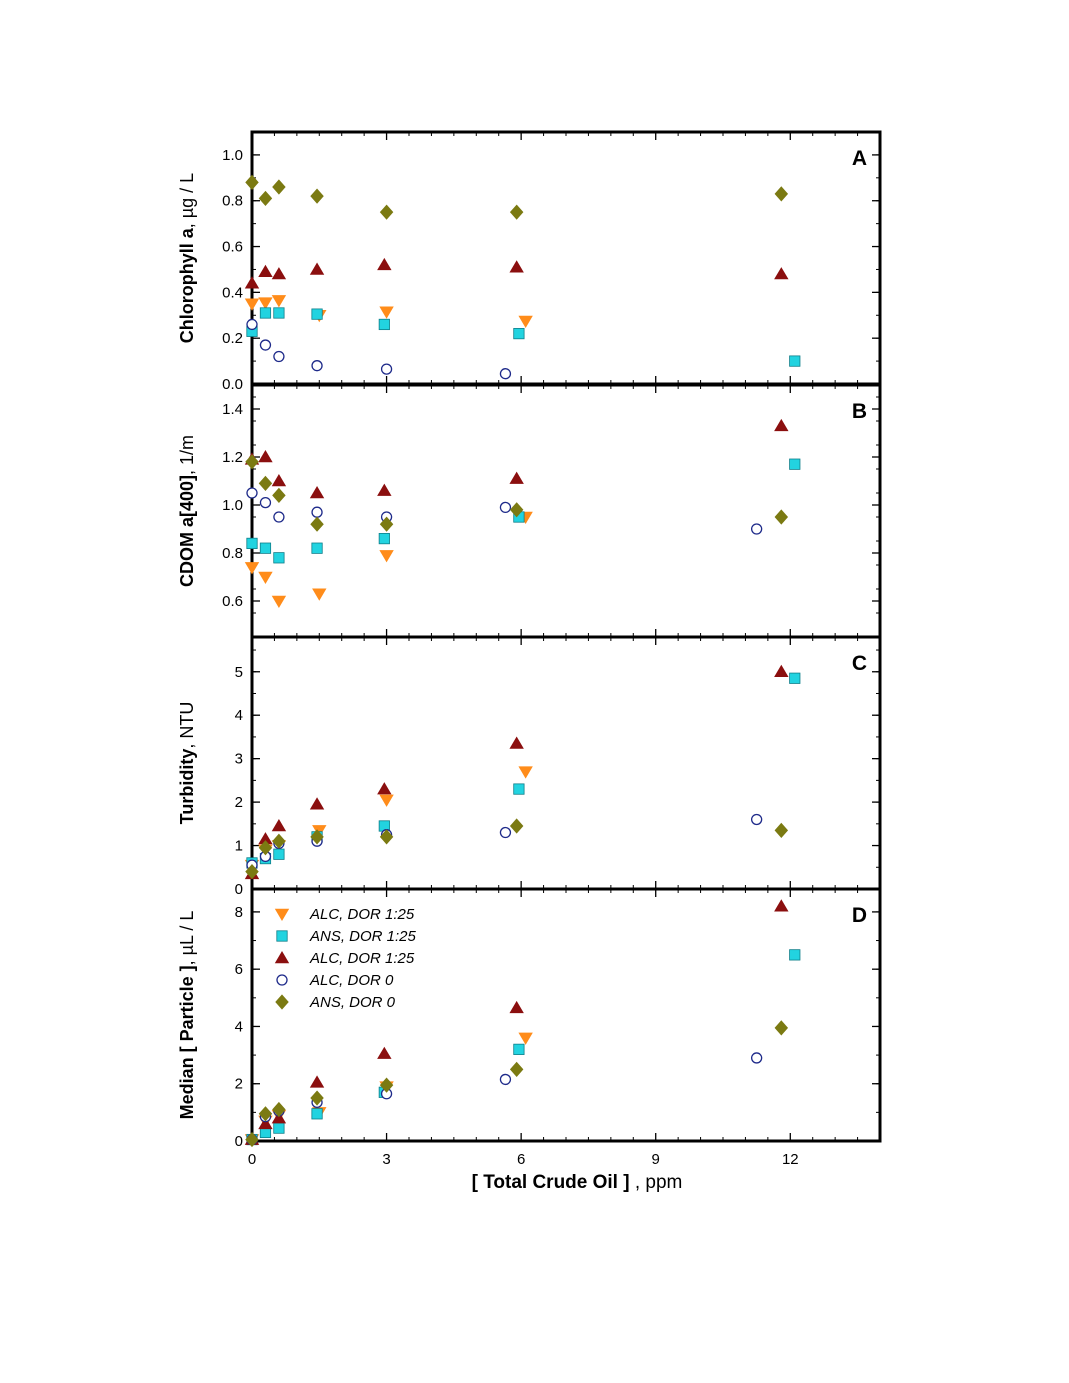 Image resolution: width=1069 pixels, height=1383 pixels. I want to click on y-axis-label-main: Turbidity, so click(187, 787).